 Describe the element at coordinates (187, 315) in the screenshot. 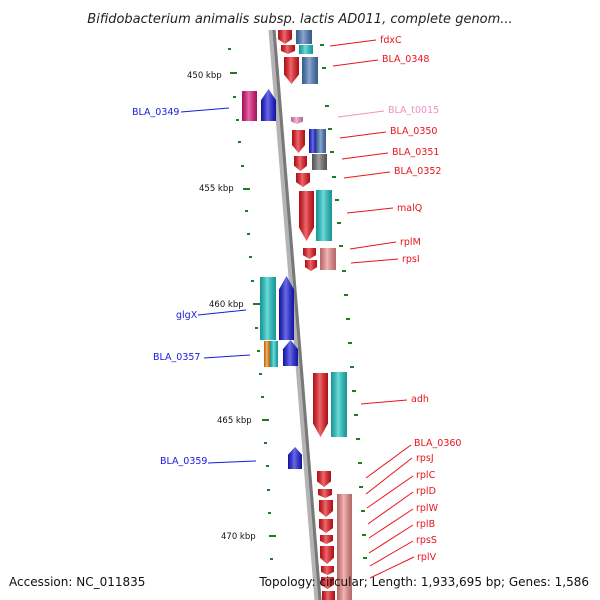

I see `gene-label-glgx: glgX` at that location.